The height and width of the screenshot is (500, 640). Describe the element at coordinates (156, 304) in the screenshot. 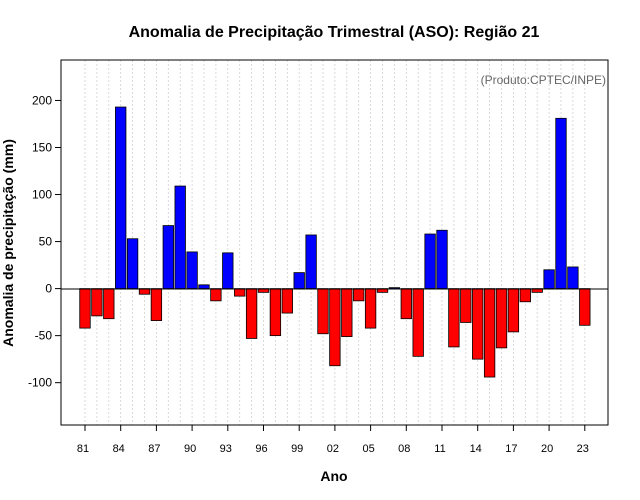

I see `bar-1987` at that location.